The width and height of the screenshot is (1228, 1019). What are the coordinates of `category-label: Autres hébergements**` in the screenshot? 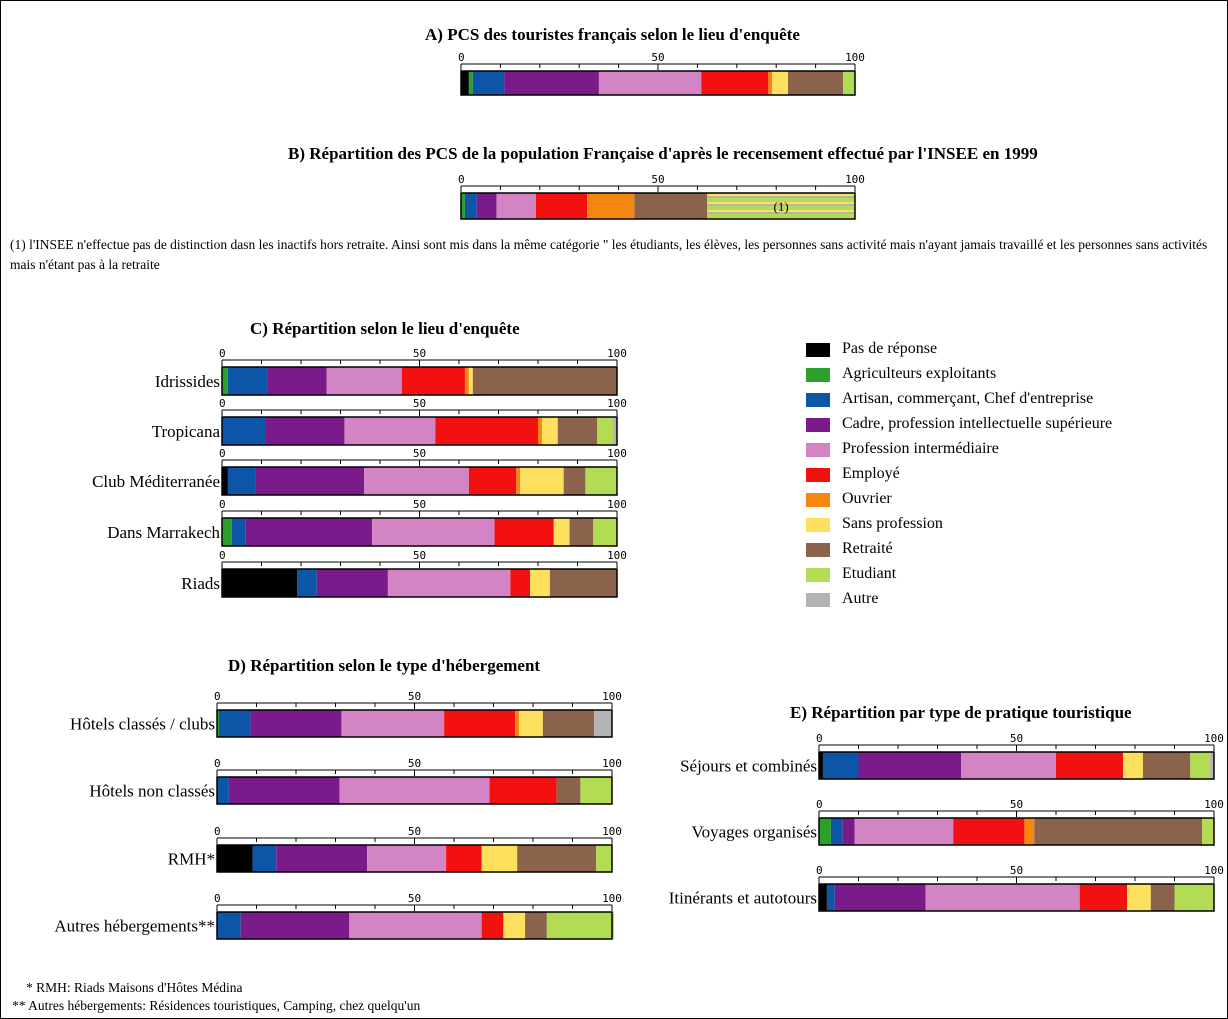 It's located at (134, 926).